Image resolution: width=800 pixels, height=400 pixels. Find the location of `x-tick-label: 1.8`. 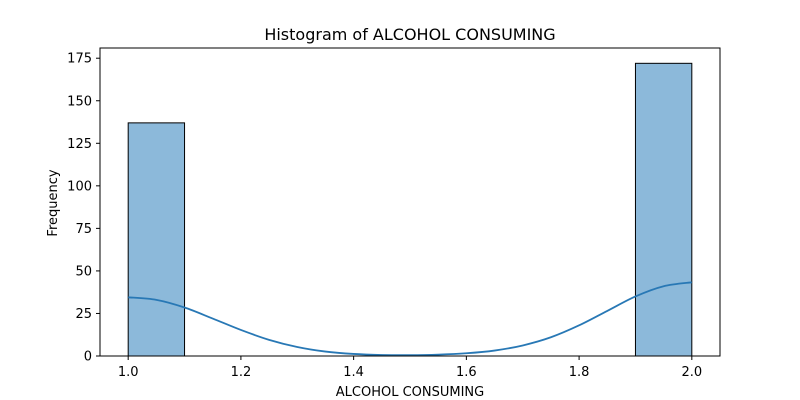

x-tick-label: 1.8 is located at coordinates (579, 372).